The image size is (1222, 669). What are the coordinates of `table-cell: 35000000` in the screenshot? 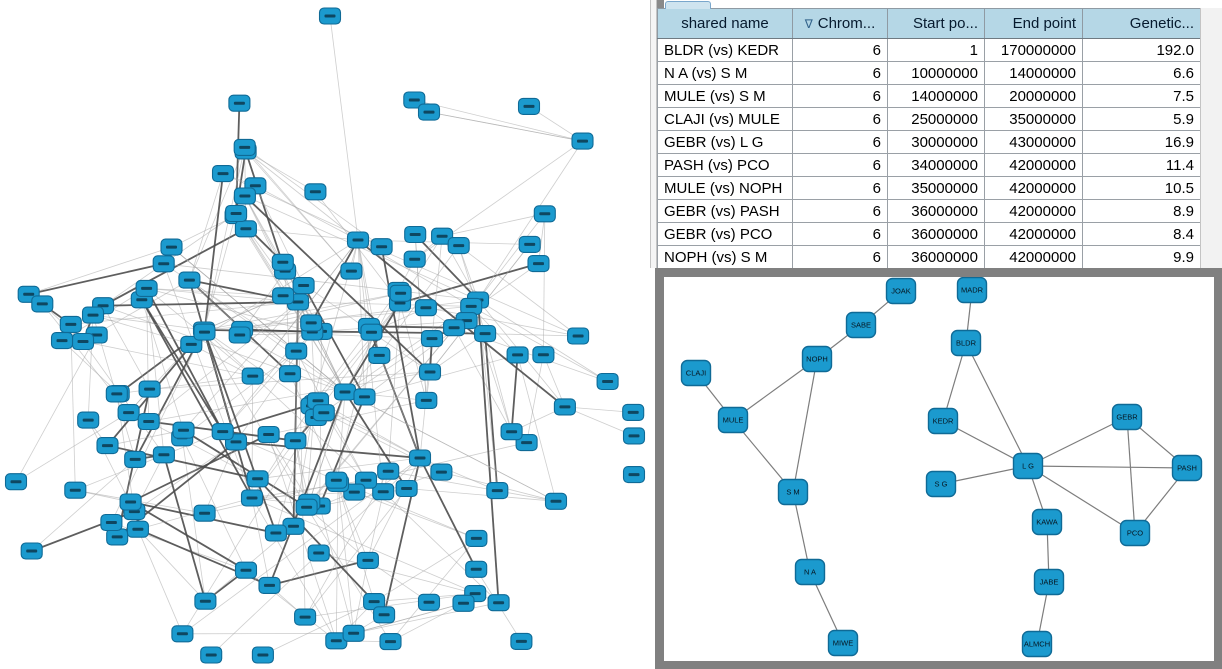 It's located at (1033, 119).